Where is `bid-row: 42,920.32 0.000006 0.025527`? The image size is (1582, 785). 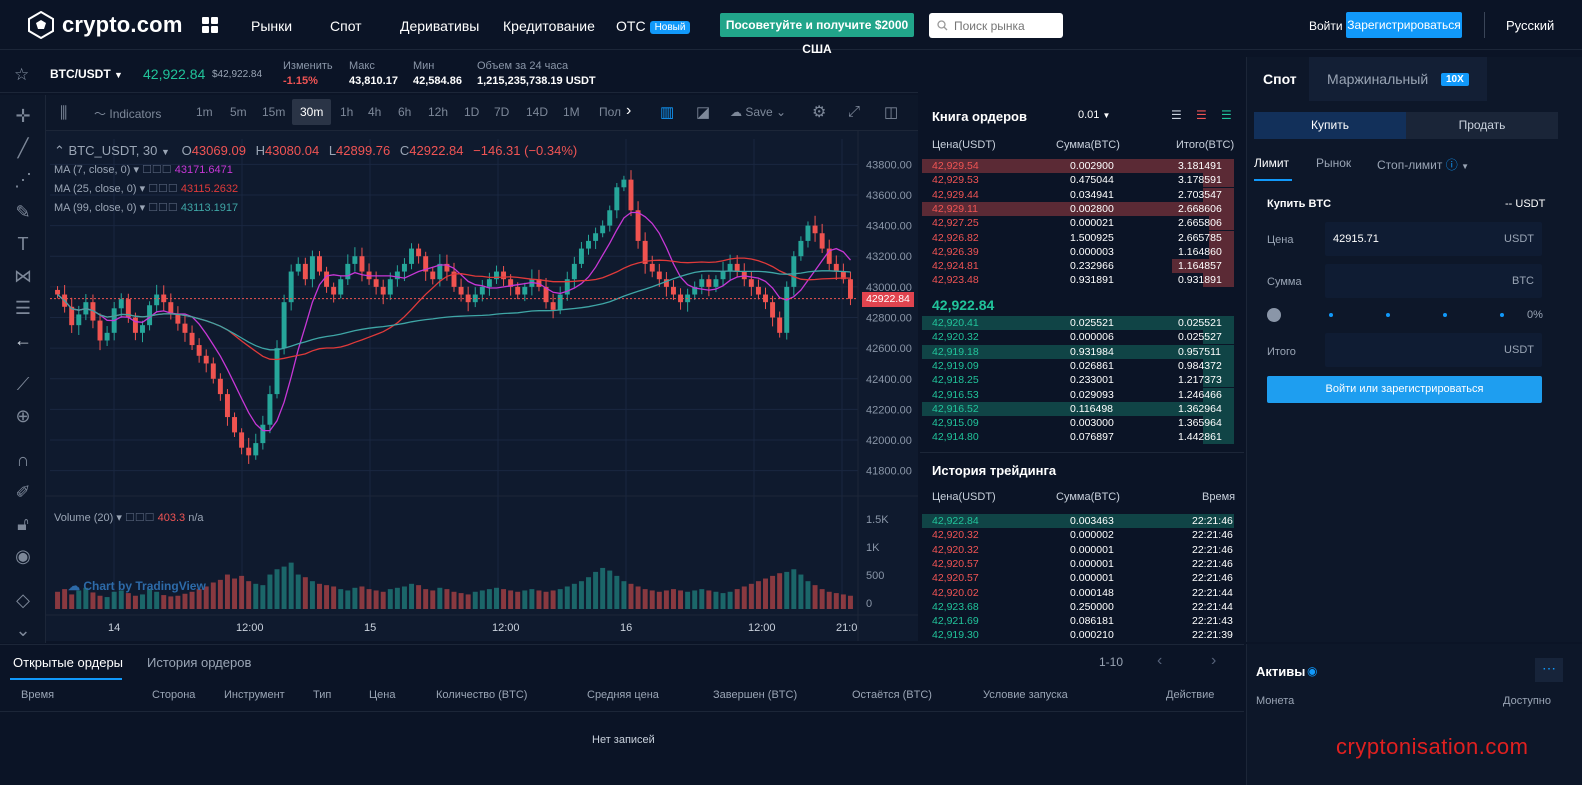 bid-row: 42,920.32 0.000006 0.025527 is located at coordinates (1082, 337).